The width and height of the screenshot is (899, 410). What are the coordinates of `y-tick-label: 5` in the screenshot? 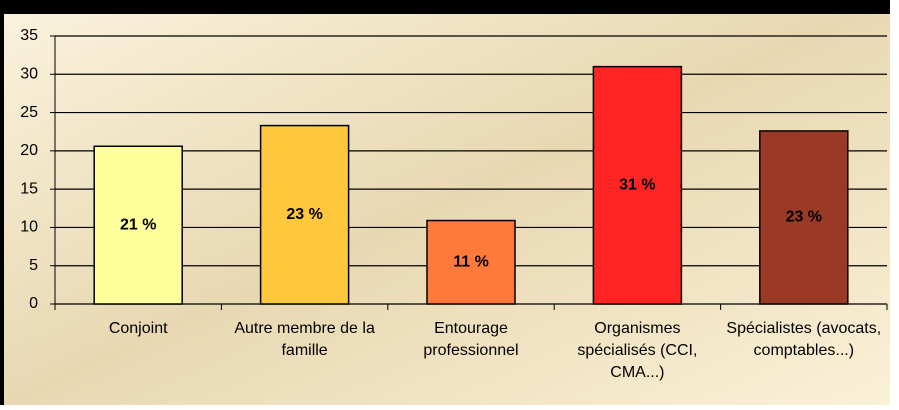 It's located at (33, 265).